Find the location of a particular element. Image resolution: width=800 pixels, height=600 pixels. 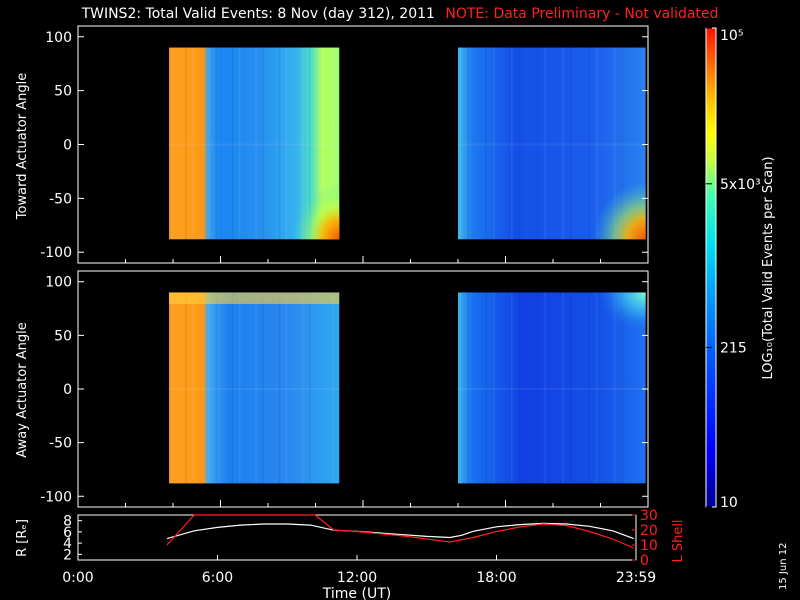

panel1-ylabel: Toward Actuator Angle is located at coordinates (22, 146).